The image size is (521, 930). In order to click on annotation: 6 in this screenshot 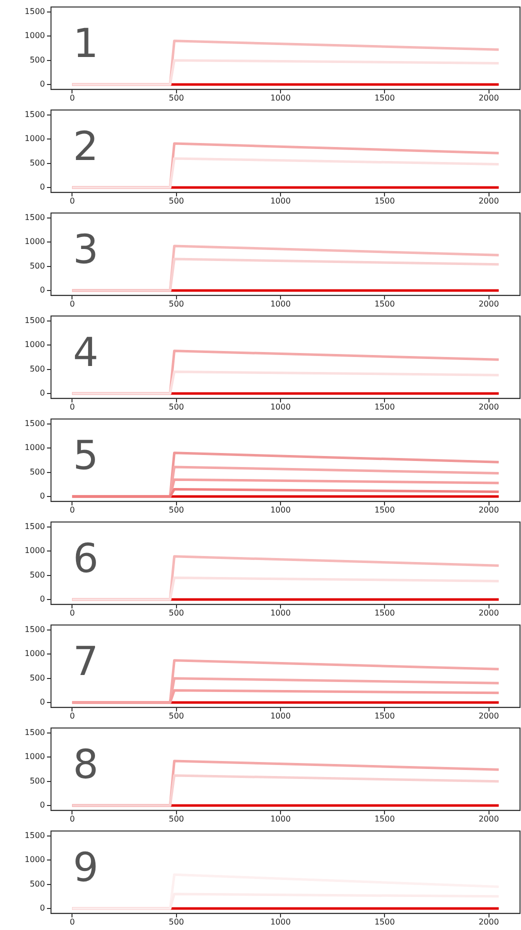, I will do `click(85, 559)`.